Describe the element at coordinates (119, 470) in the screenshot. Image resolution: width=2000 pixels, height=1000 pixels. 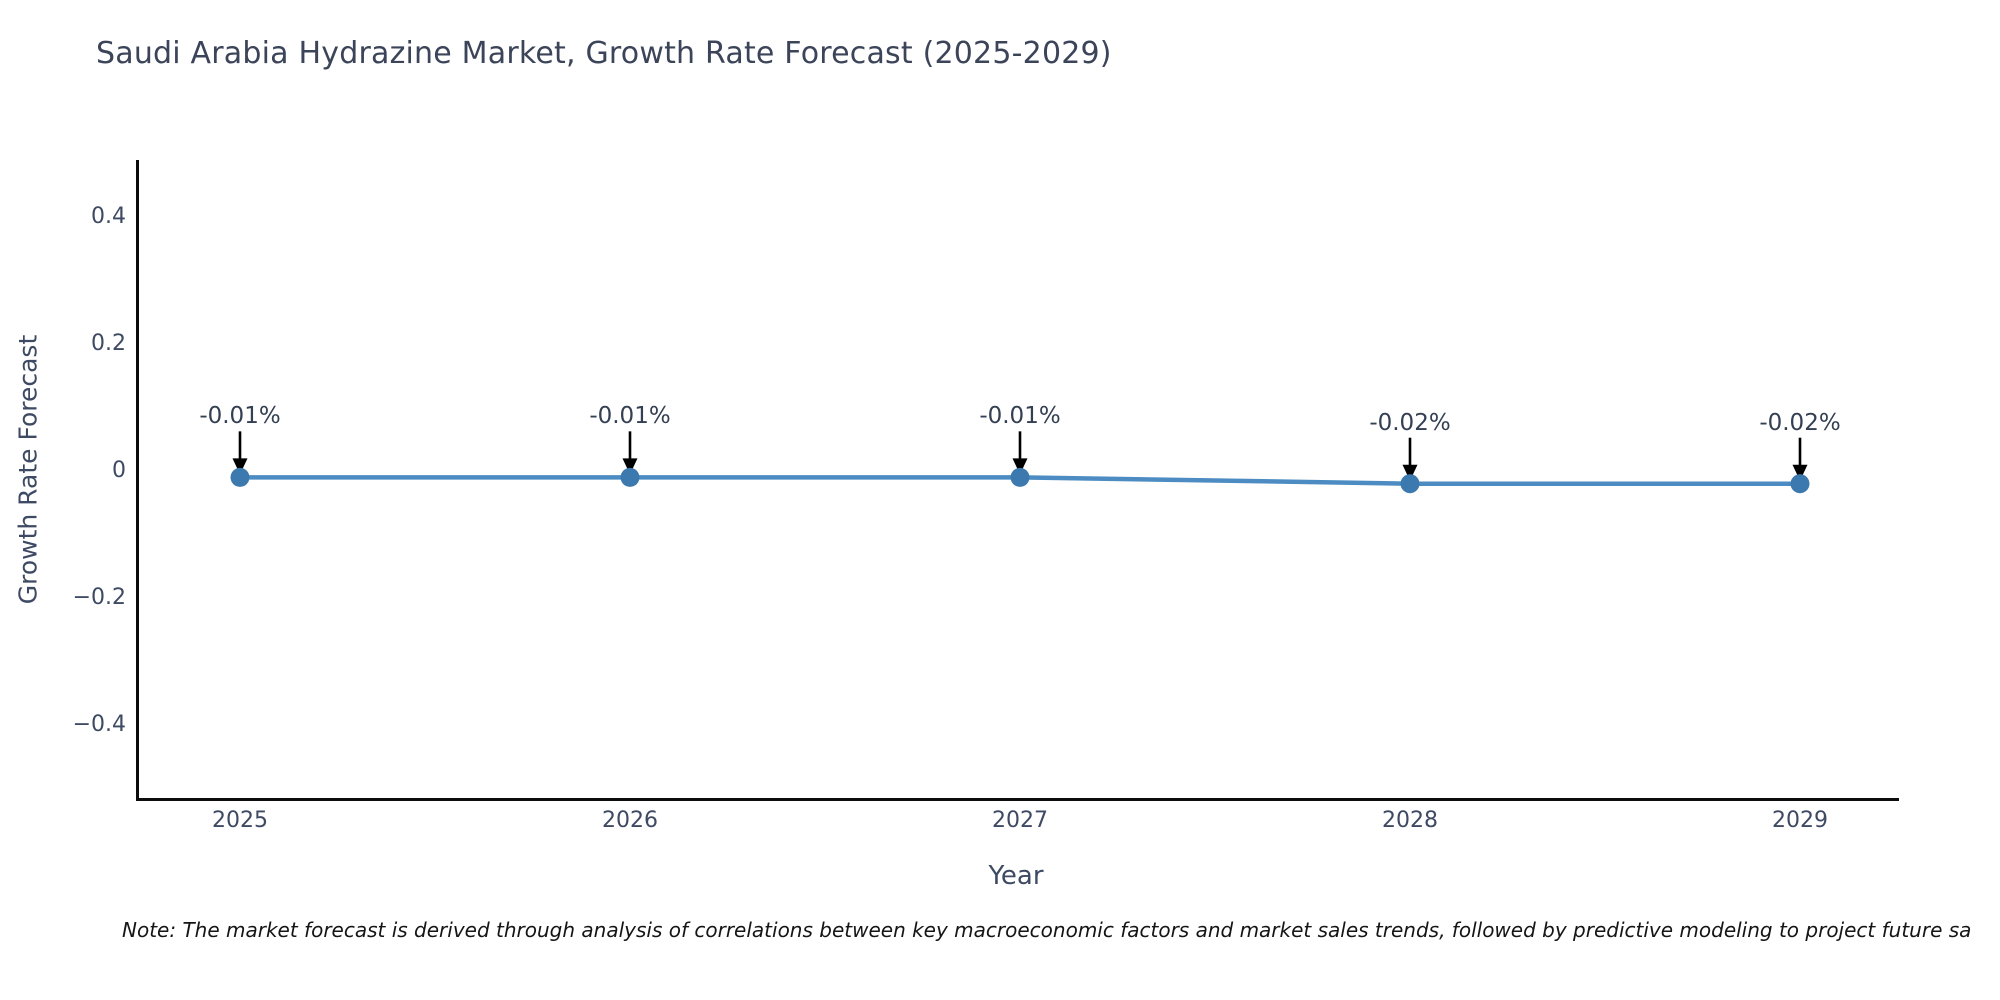
I see `y-tick-label: 0` at that location.